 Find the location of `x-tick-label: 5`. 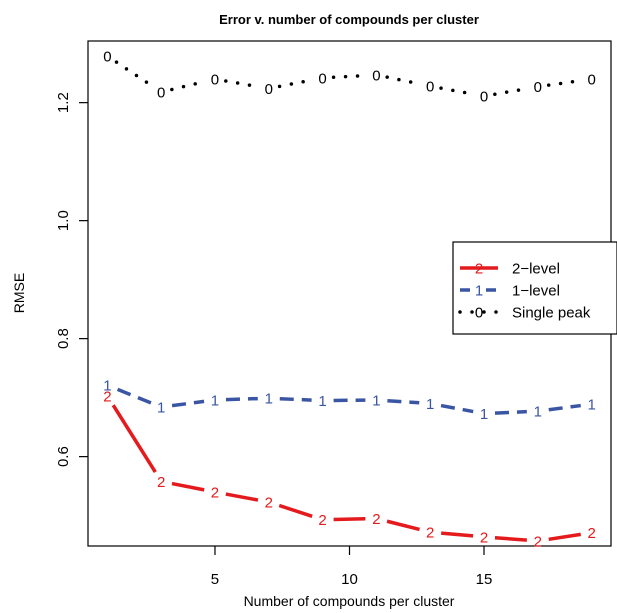

x-tick-label: 5 is located at coordinates (215, 579).